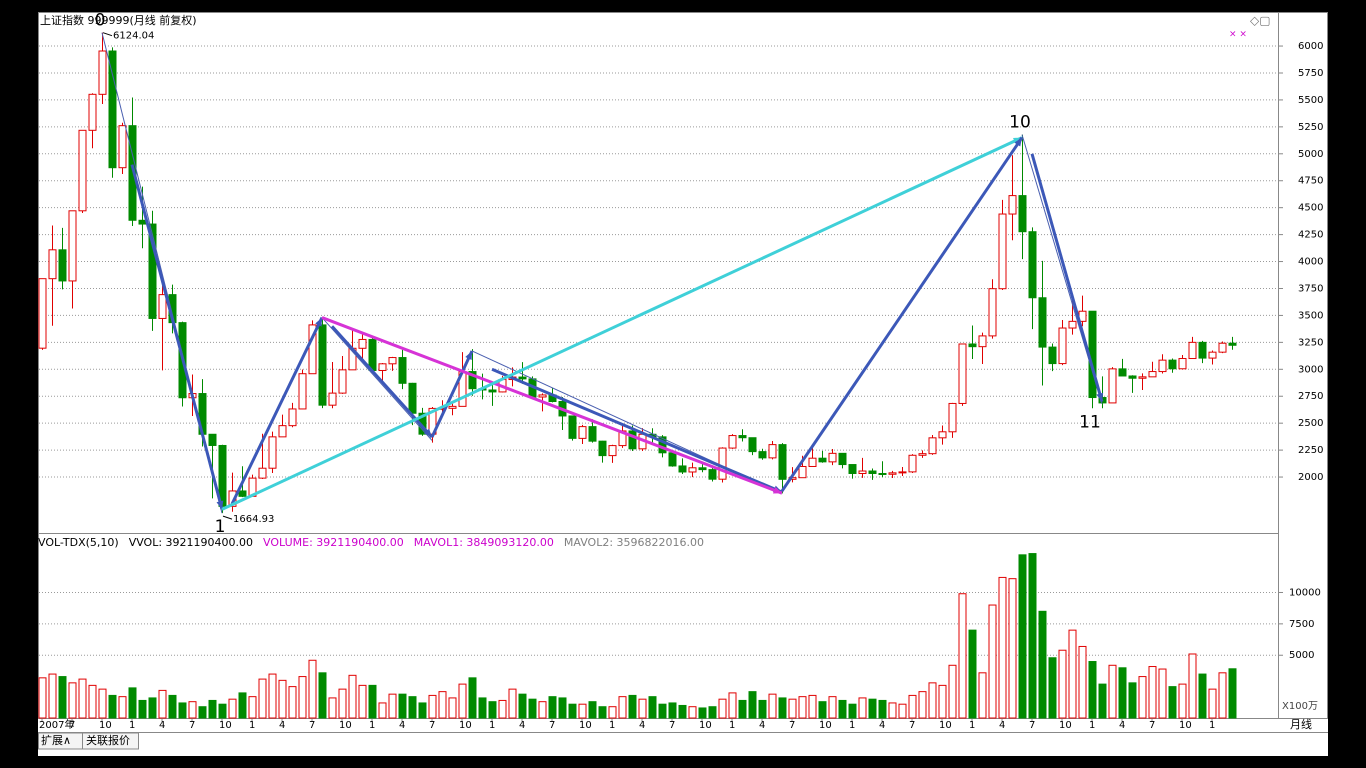 The height and width of the screenshot is (768, 1366). Describe the element at coordinates (1310, 46) in the screenshot. I see `y-tick-label: 6000` at that location.